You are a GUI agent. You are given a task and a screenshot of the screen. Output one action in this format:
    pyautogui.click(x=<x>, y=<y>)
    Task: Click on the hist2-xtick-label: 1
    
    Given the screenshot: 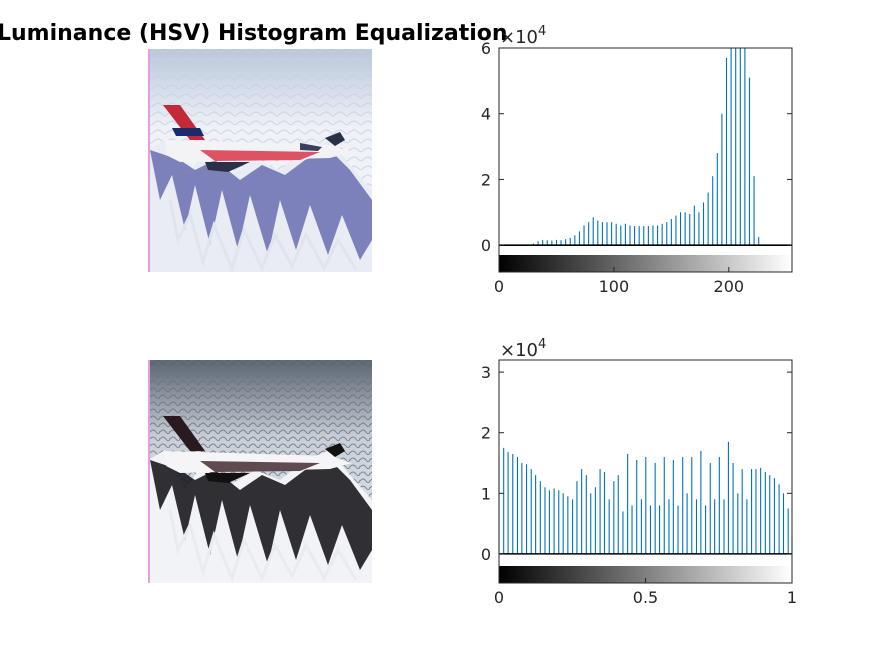 What is the action you would take?
    pyautogui.click(x=792, y=597)
    